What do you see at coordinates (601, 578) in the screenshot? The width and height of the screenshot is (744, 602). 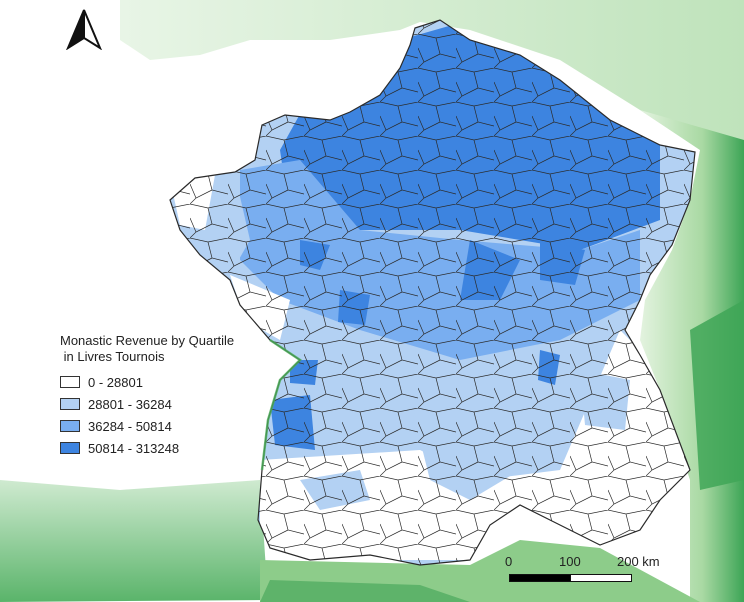 I see `scale-bar-white-segment` at bounding box center [601, 578].